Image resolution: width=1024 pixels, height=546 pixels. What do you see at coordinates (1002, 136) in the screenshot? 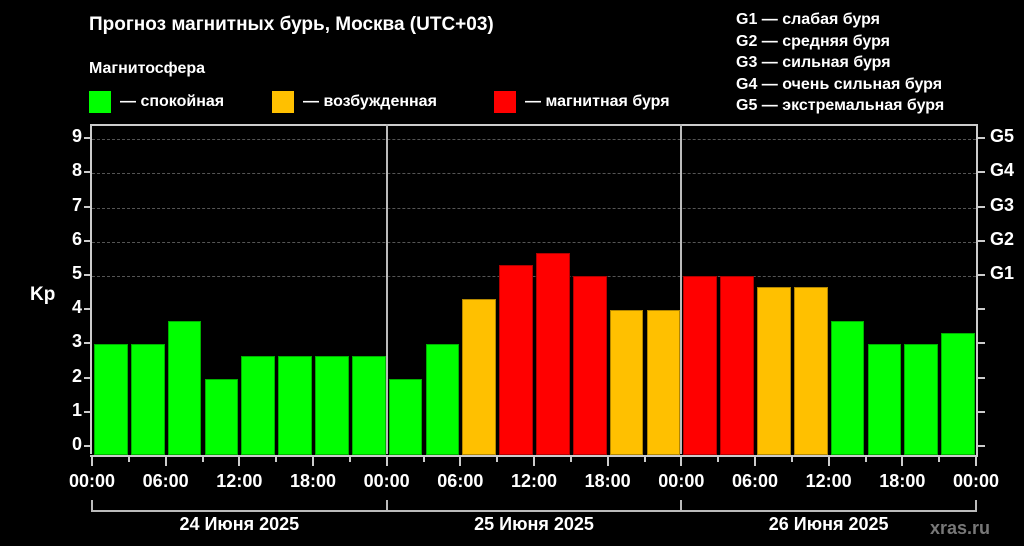
I see `g-scale-tick-g5: G5` at bounding box center [1002, 136].